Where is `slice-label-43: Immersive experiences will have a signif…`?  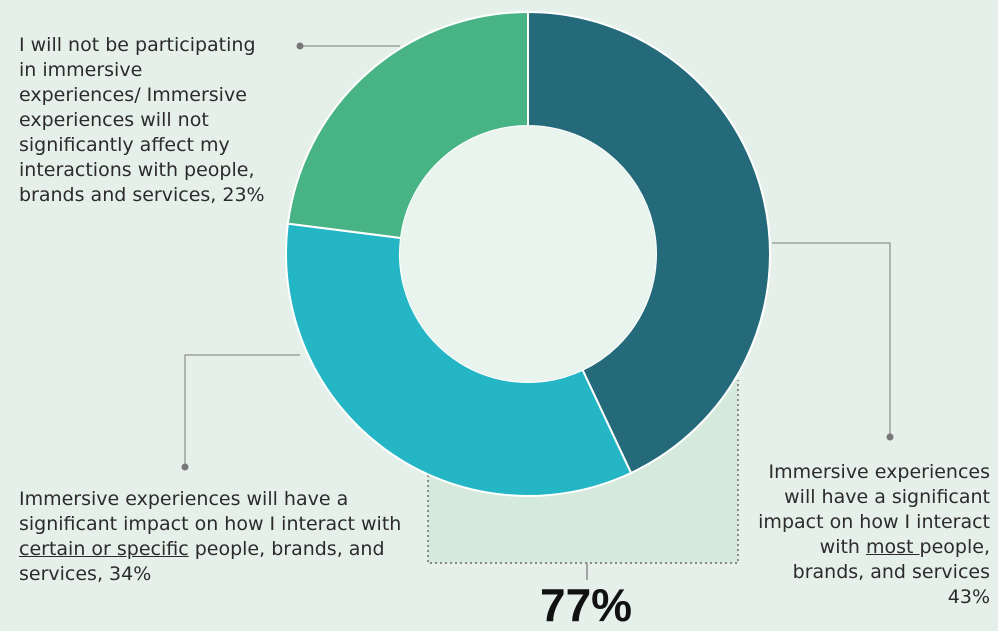 slice-label-43: Immersive experiences will have a signif… is located at coordinates (870, 535).